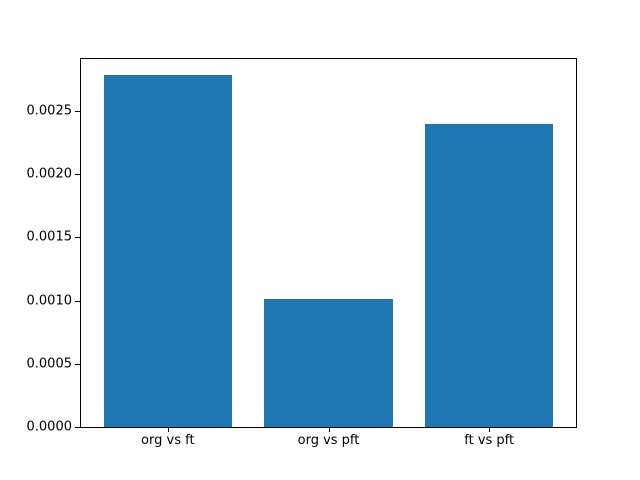 This screenshot has width=640, height=480. What do you see at coordinates (489, 440) in the screenshot?
I see `x-tick-label: ft vs pft` at bounding box center [489, 440].